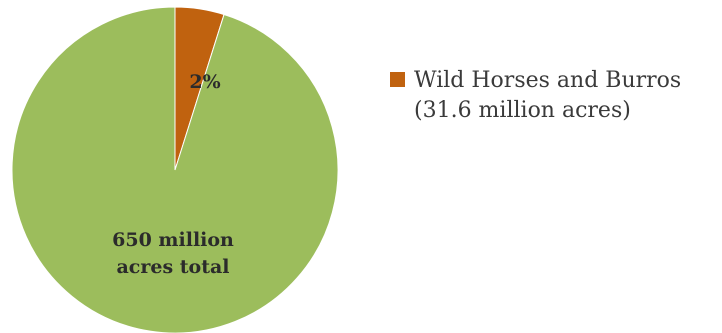  I want to click on slice-percent-label: 2%, so click(204, 82).